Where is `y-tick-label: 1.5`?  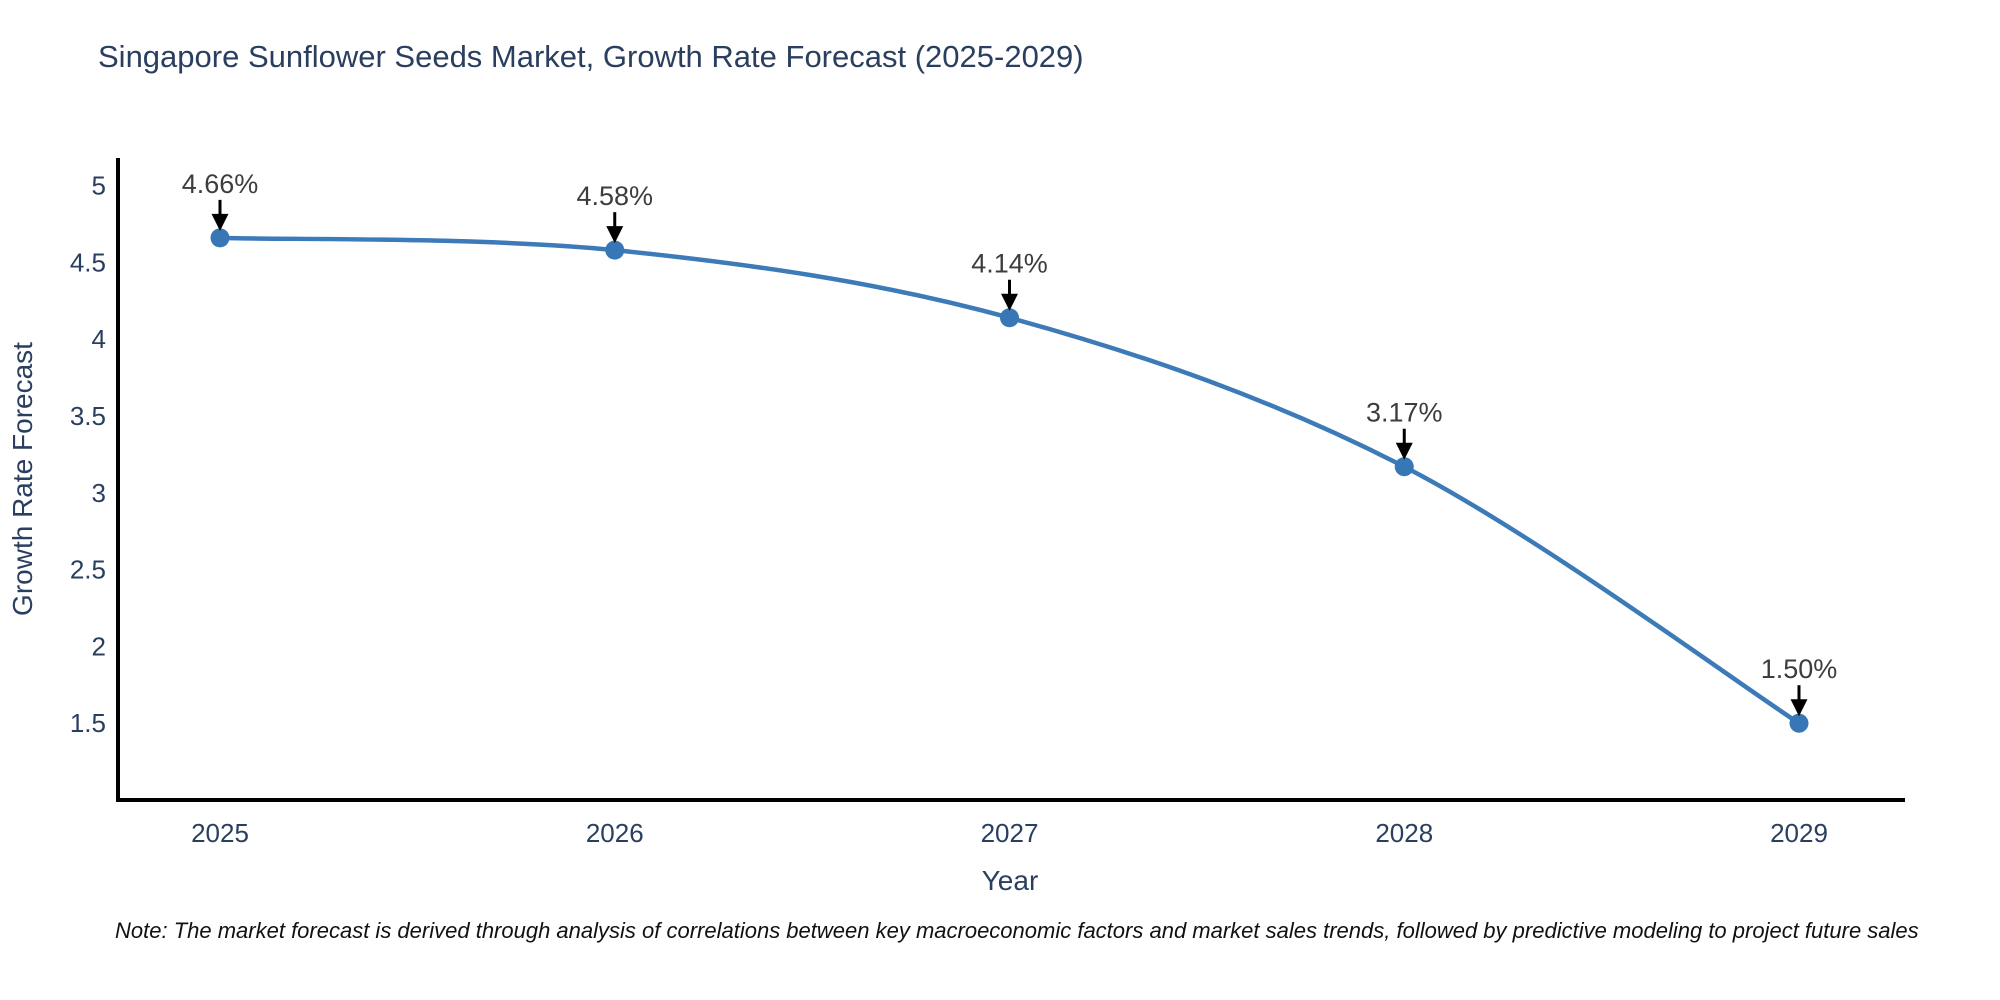 y-tick-label: 1.5 is located at coordinates (88, 723).